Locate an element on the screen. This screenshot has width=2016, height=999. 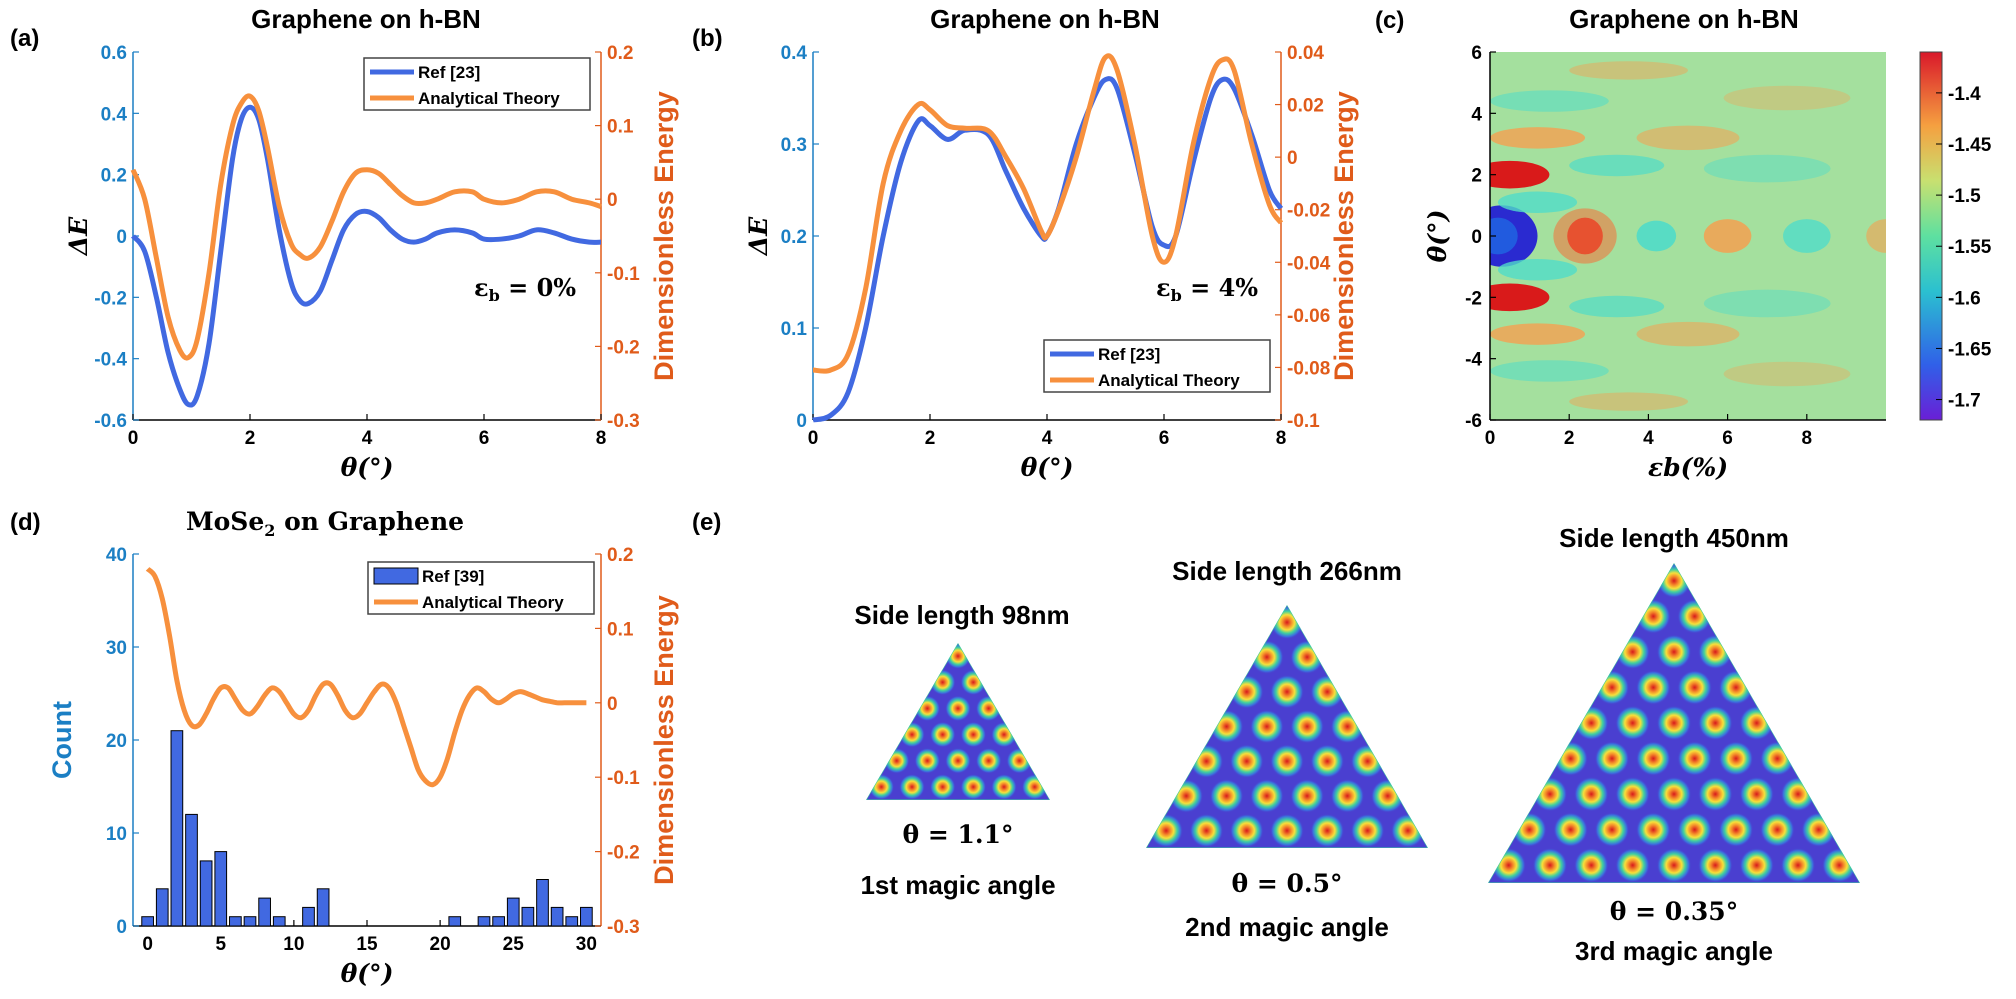
panel-c-title: Graphene on h-BN is located at coordinates (1684, 19).